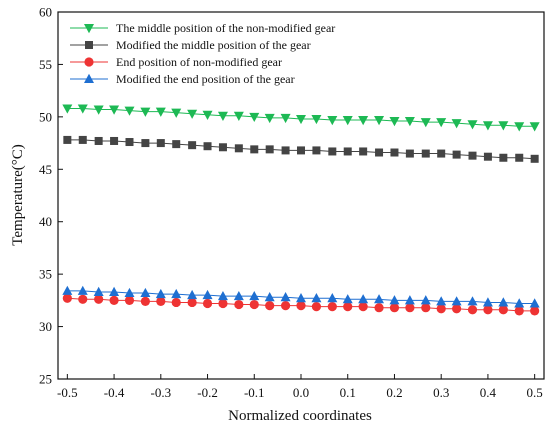 Image resolution: width=550 pixels, height=429 pixels. What do you see at coordinates (161, 392) in the screenshot?
I see `x-tick-label: -0.3` at bounding box center [161, 392].